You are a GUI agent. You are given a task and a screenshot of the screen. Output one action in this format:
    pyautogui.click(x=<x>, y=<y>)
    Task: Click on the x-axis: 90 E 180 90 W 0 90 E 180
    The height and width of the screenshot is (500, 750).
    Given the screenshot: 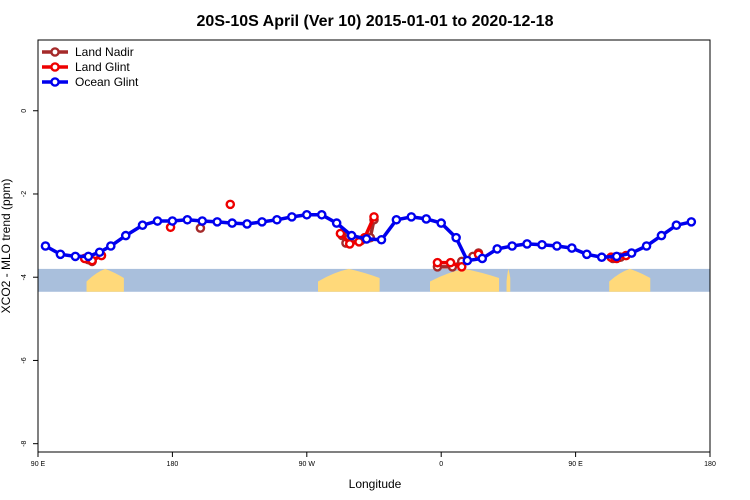 What is the action you would take?
    pyautogui.click(x=373, y=460)
    